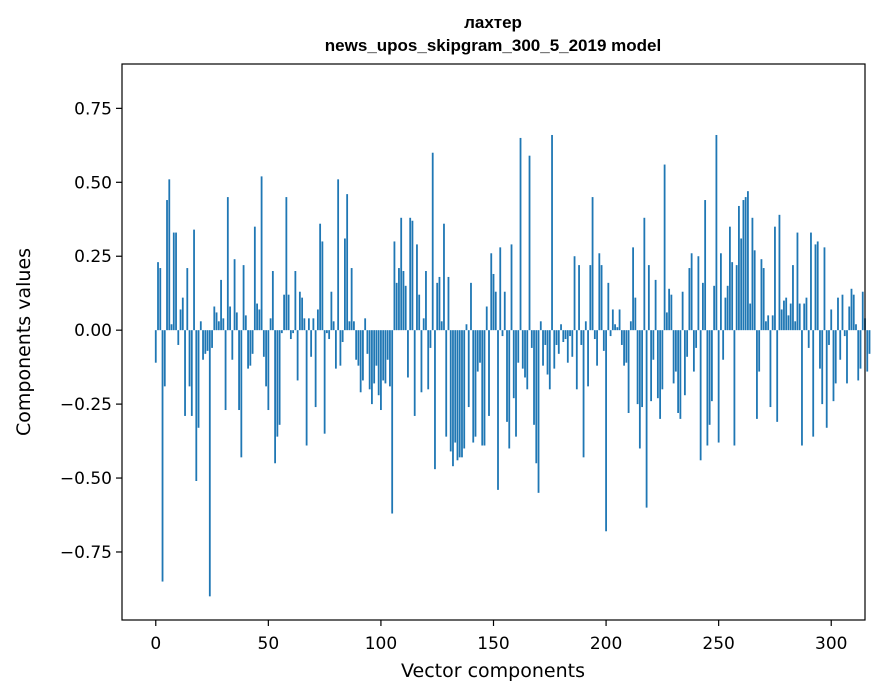  I want to click on chart-title-model: news_upos_skipgram_300_5_2019 model, so click(493, 45).